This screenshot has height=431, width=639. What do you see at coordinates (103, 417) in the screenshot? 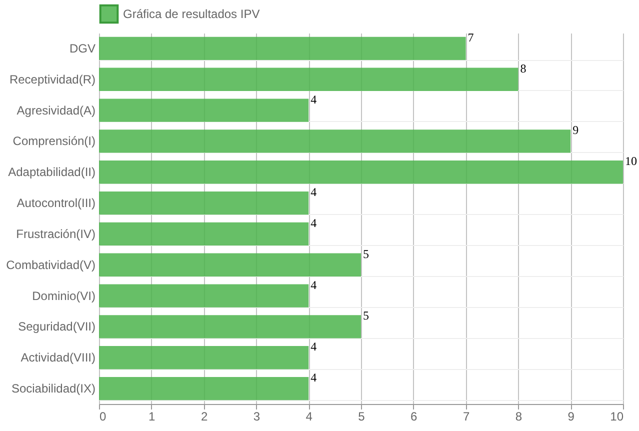
I see `x-tick-label: 0` at bounding box center [103, 417].